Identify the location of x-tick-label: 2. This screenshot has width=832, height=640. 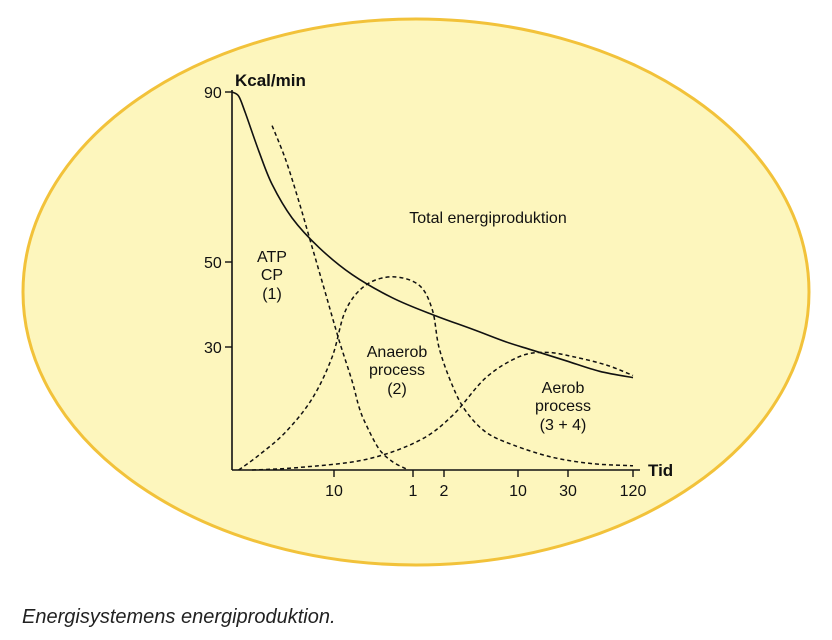
(444, 491).